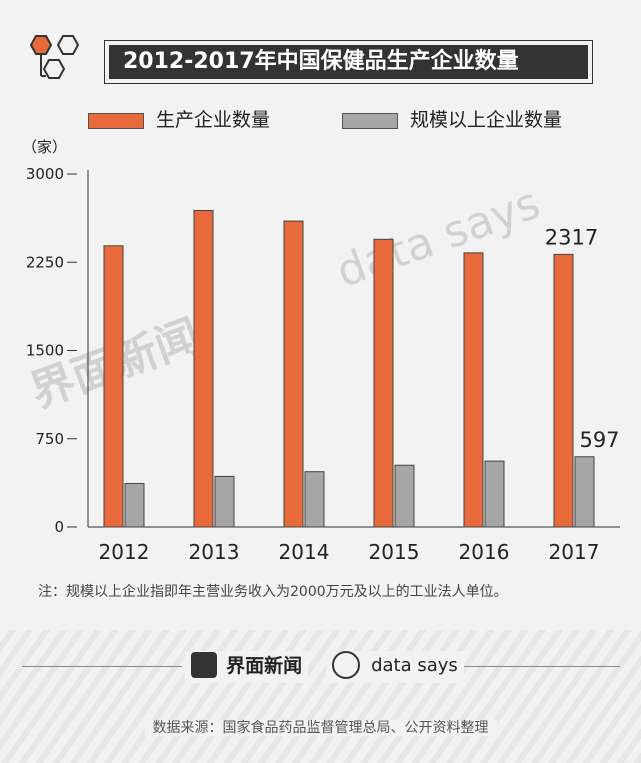 Image resolution: width=641 pixels, height=763 pixels. Describe the element at coordinates (59, 527) in the screenshot. I see `y-tick-label: 0` at that location.